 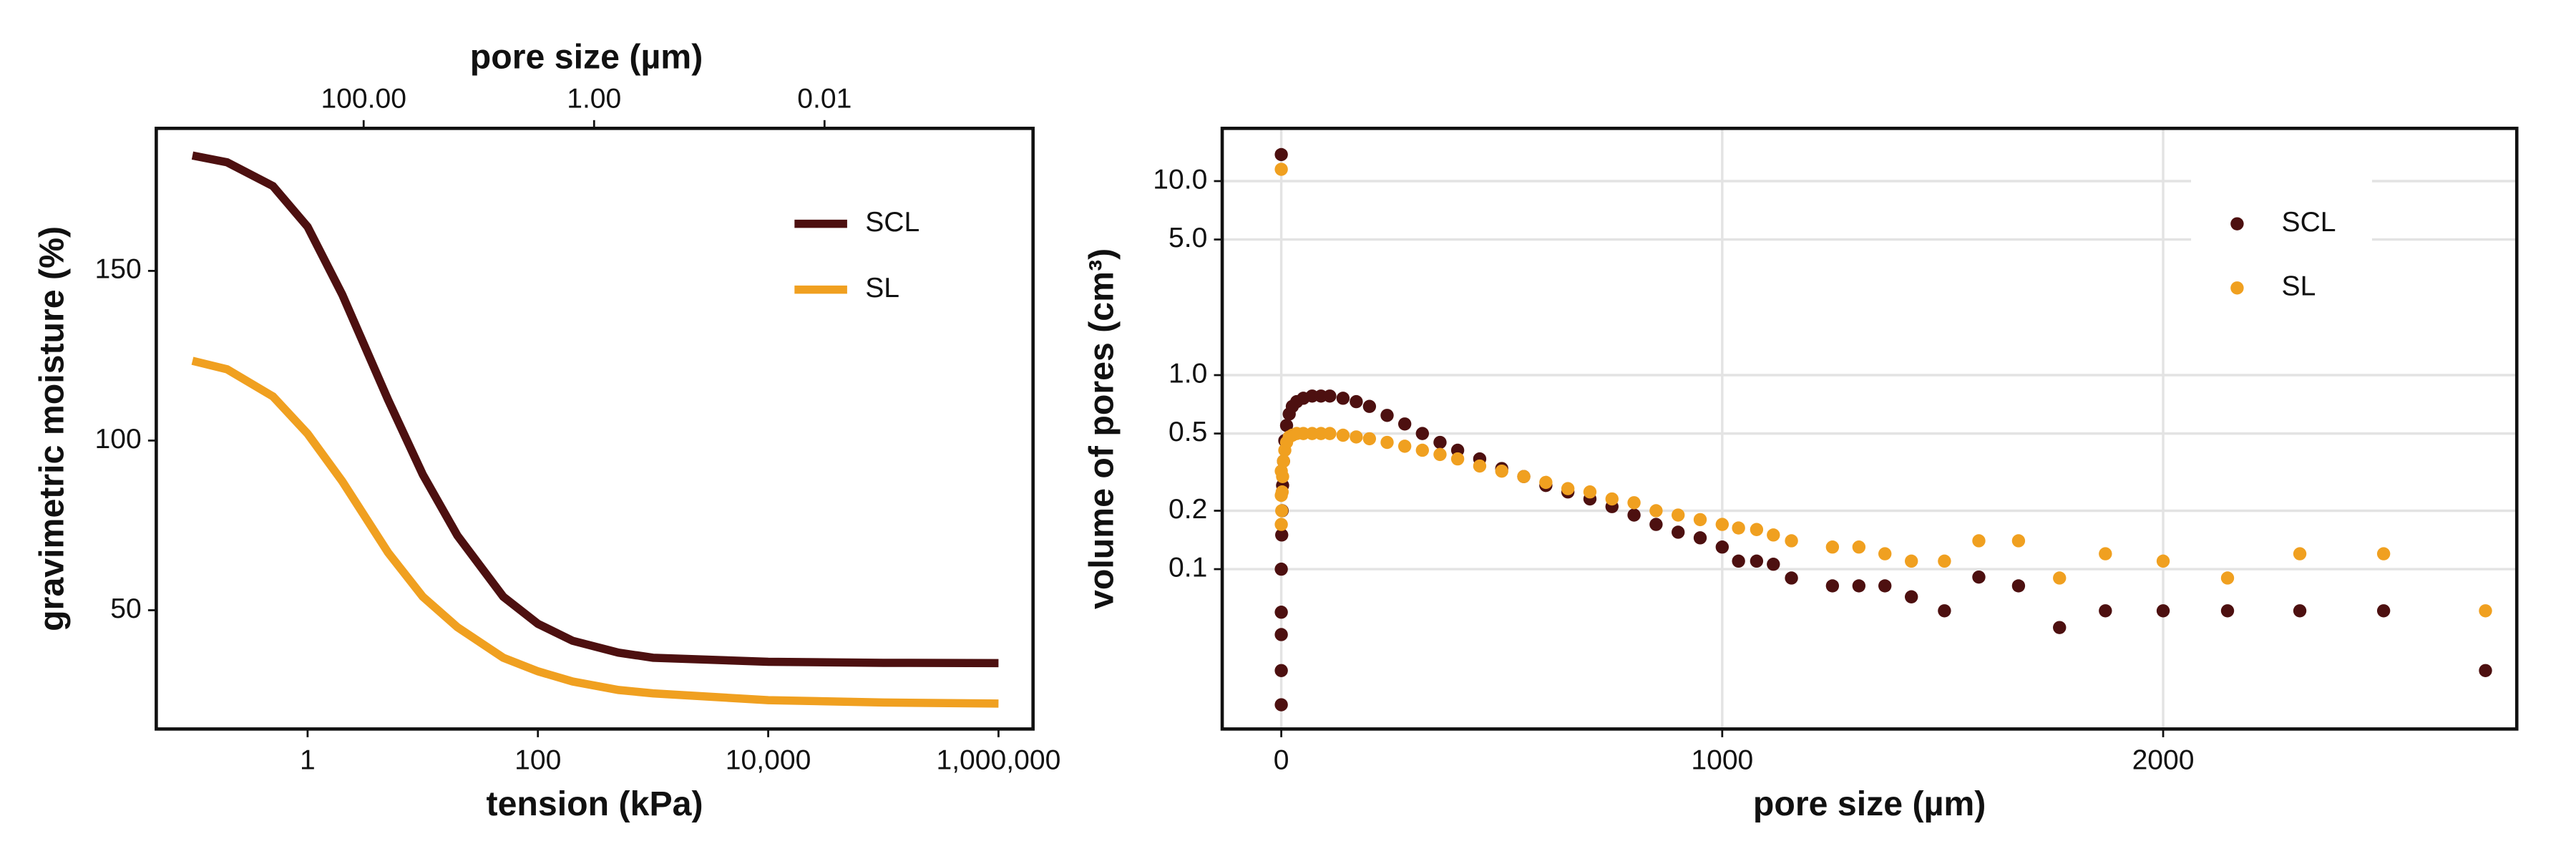 I want to click on y-tick-label: 0.2, so click(x=1188, y=509).